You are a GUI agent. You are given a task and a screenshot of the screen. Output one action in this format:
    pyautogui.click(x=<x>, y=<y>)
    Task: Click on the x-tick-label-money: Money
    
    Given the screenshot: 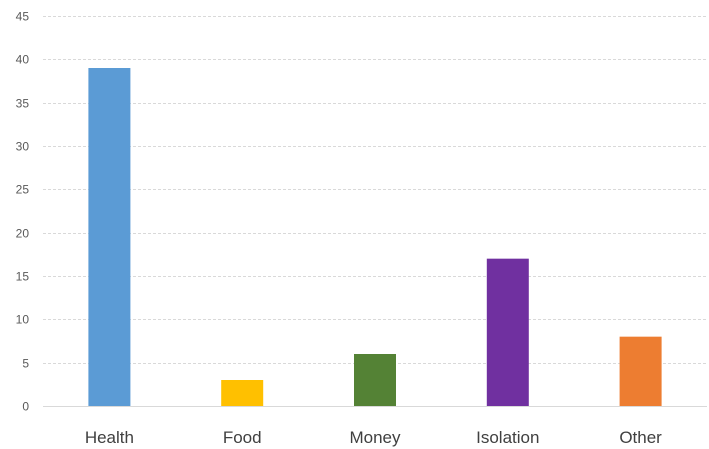 What is the action you would take?
    pyautogui.click(x=375, y=437)
    